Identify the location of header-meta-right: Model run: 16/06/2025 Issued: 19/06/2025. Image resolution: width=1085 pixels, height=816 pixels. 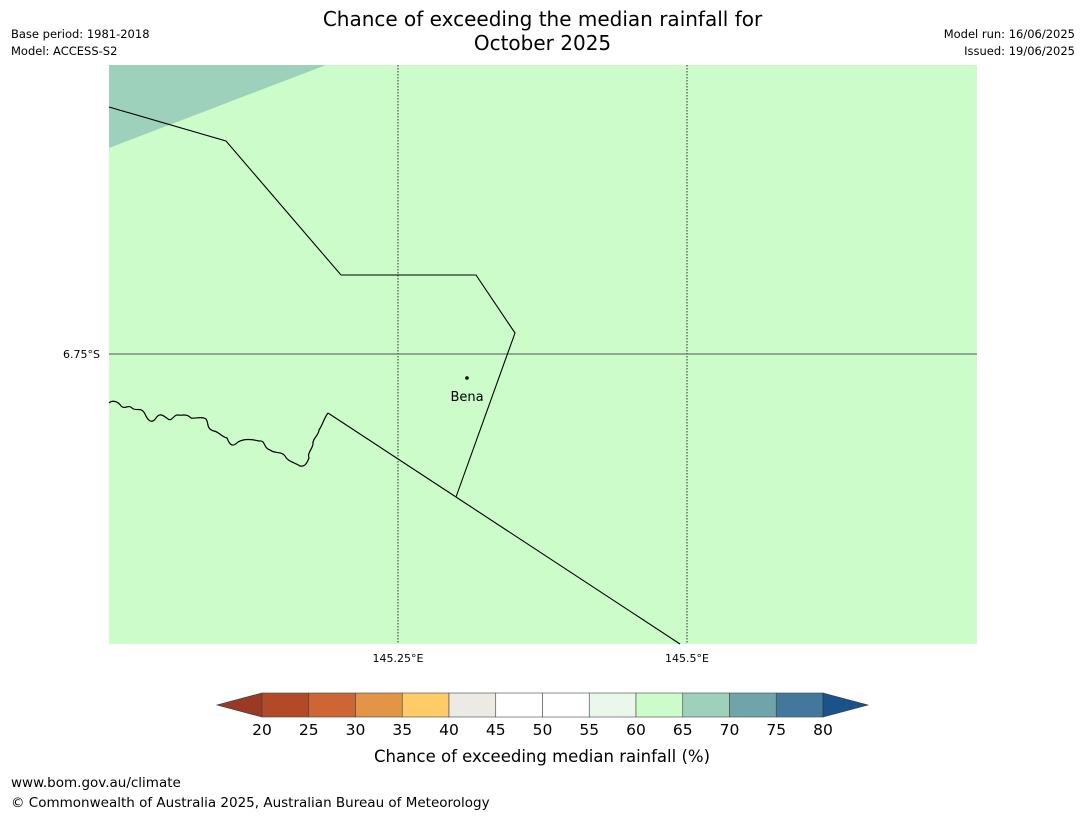
(1009, 43).